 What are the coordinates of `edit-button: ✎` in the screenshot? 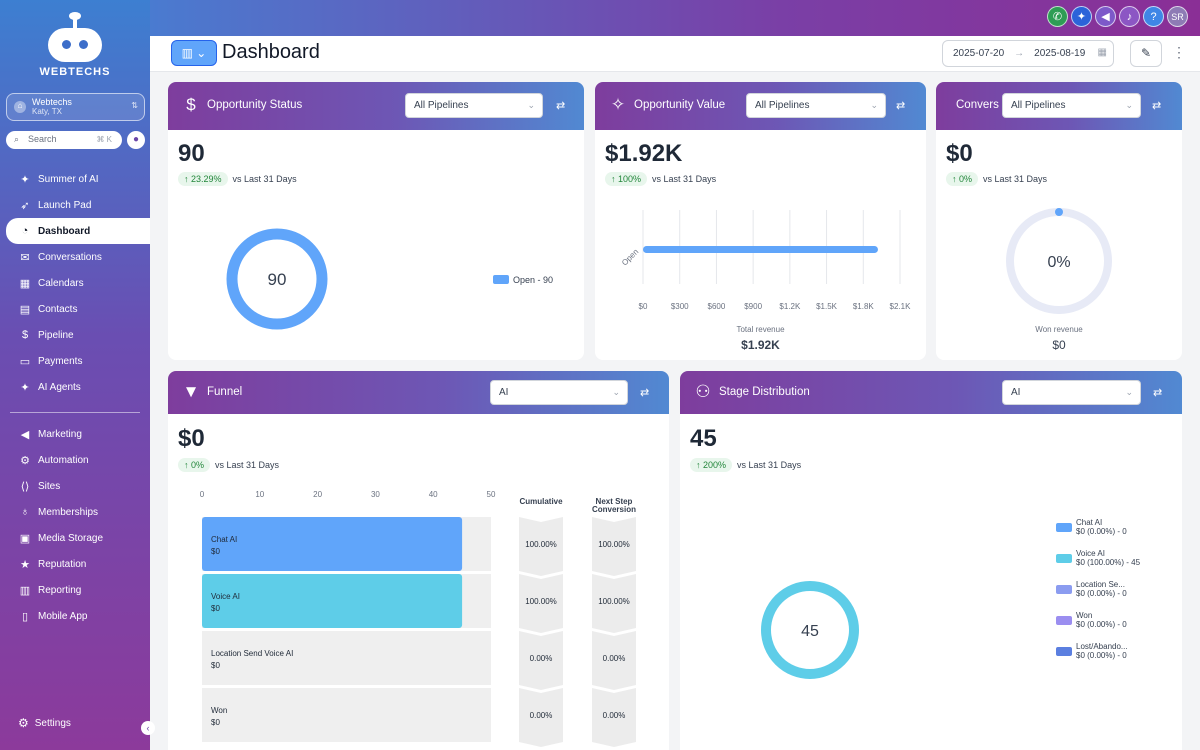 It's located at (1146, 53).